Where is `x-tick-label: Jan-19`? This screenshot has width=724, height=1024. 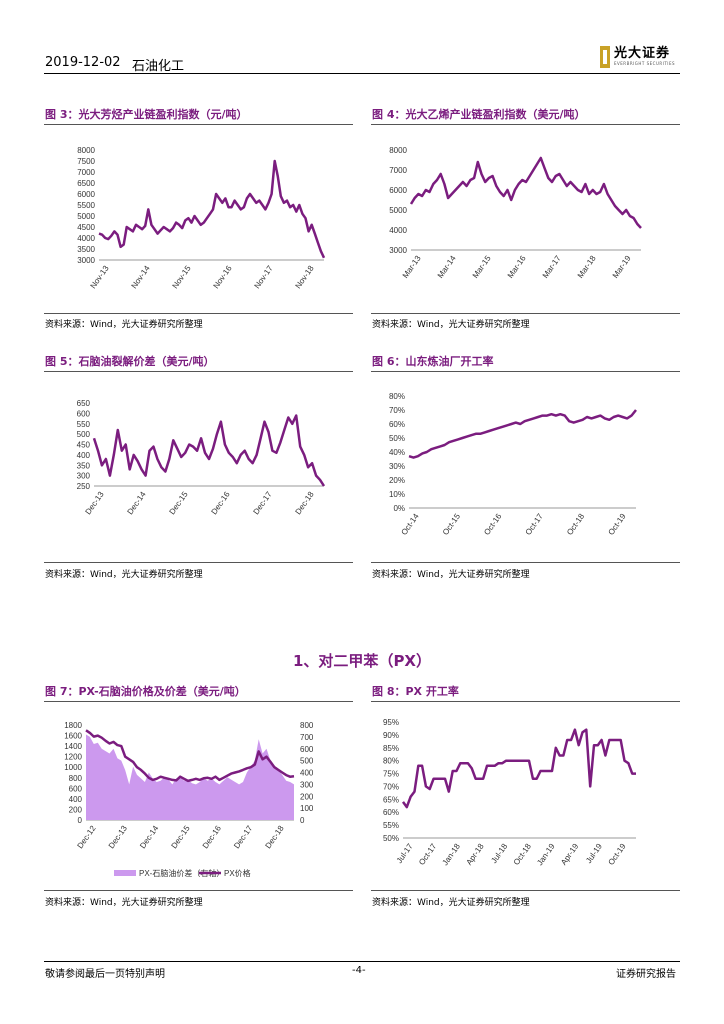
x-tick-label: Jan-19 is located at coordinates (546, 855).